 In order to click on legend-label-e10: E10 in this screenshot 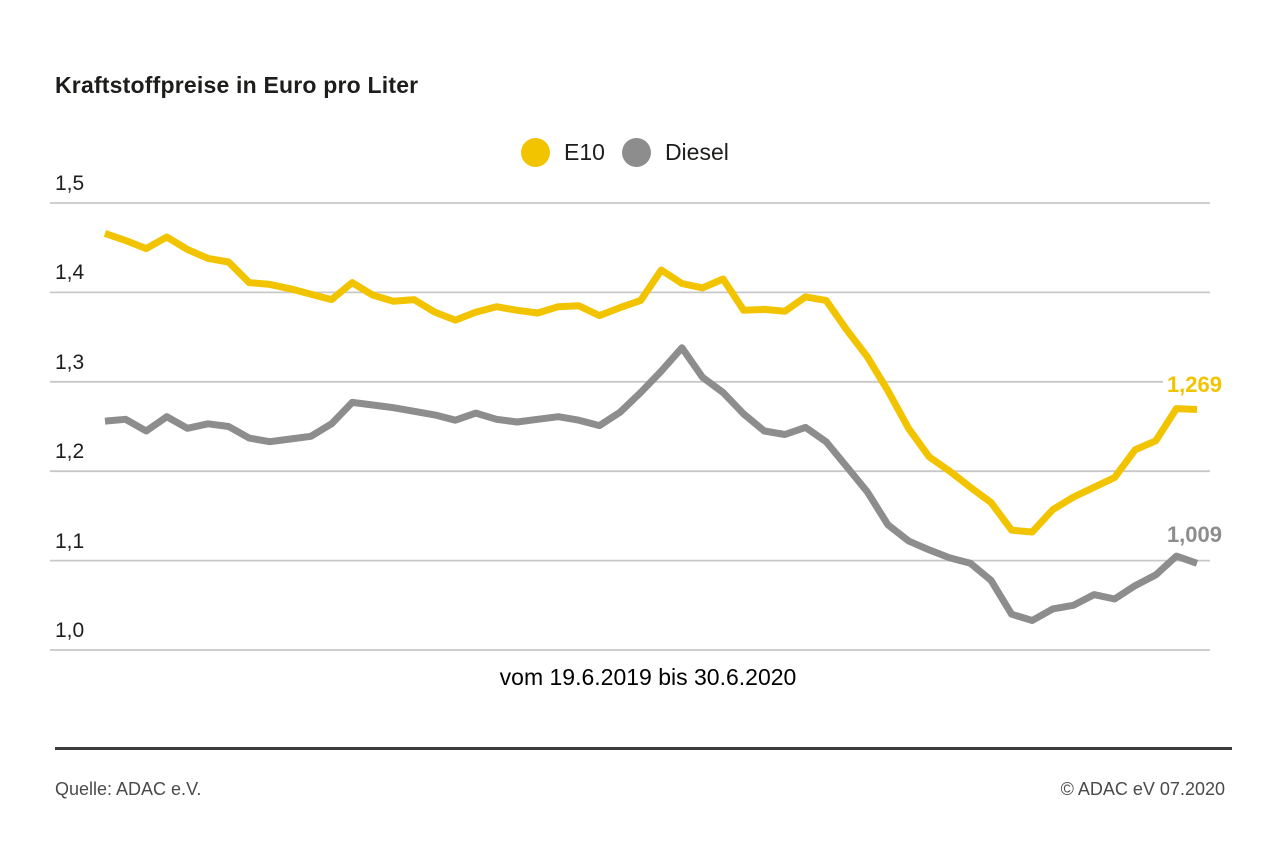, I will do `click(584, 152)`.